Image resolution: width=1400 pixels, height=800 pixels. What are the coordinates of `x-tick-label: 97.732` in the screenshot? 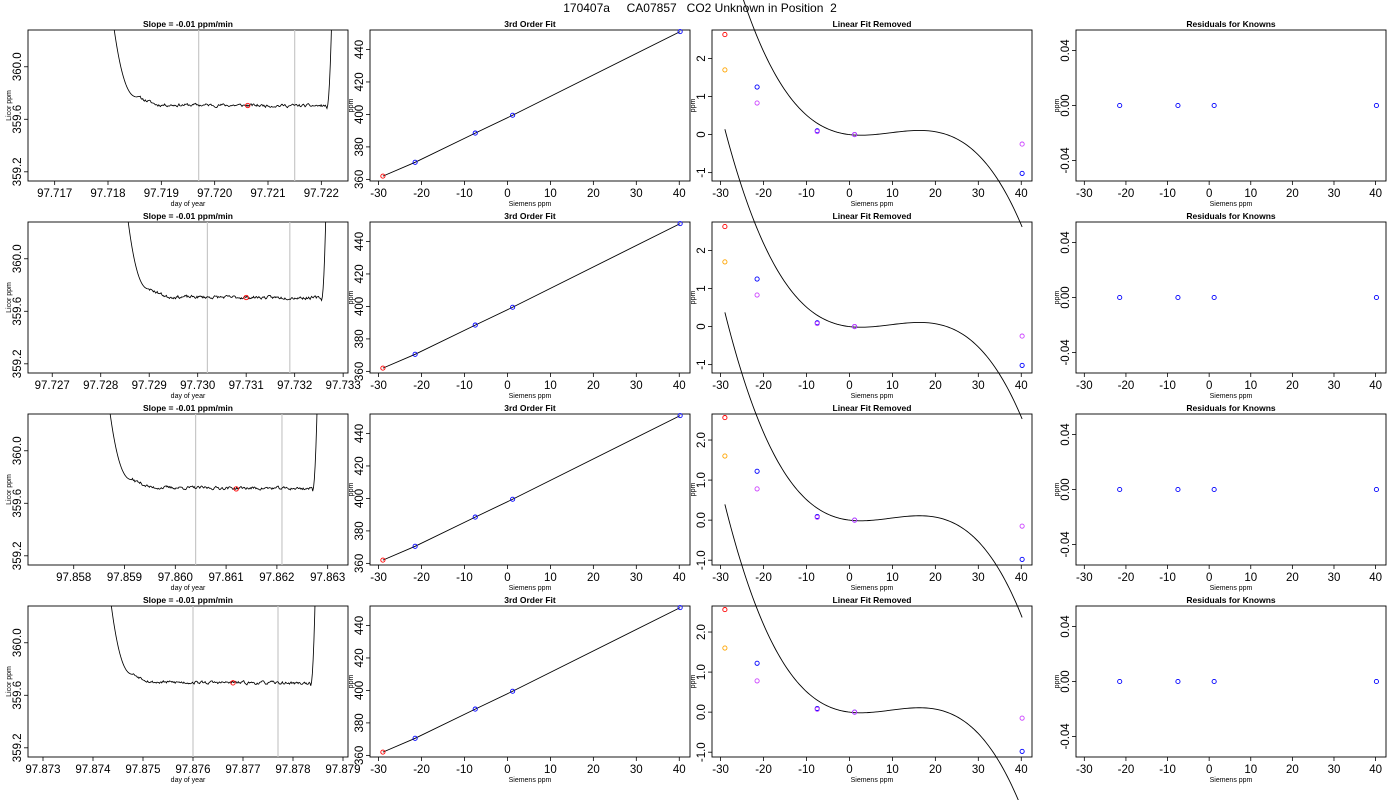 It's located at (294, 386).